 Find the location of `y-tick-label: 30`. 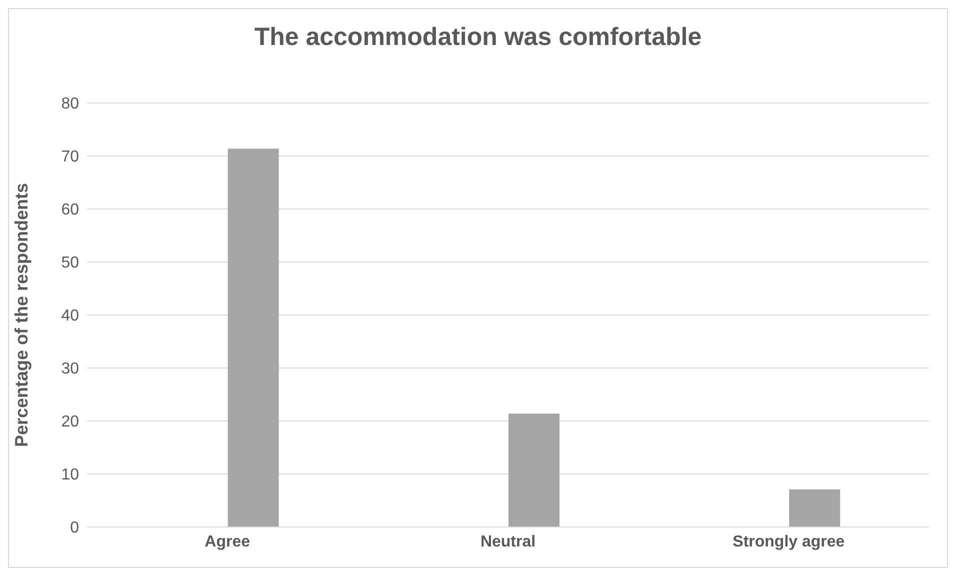

y-tick-label: 30 is located at coordinates (70, 369).